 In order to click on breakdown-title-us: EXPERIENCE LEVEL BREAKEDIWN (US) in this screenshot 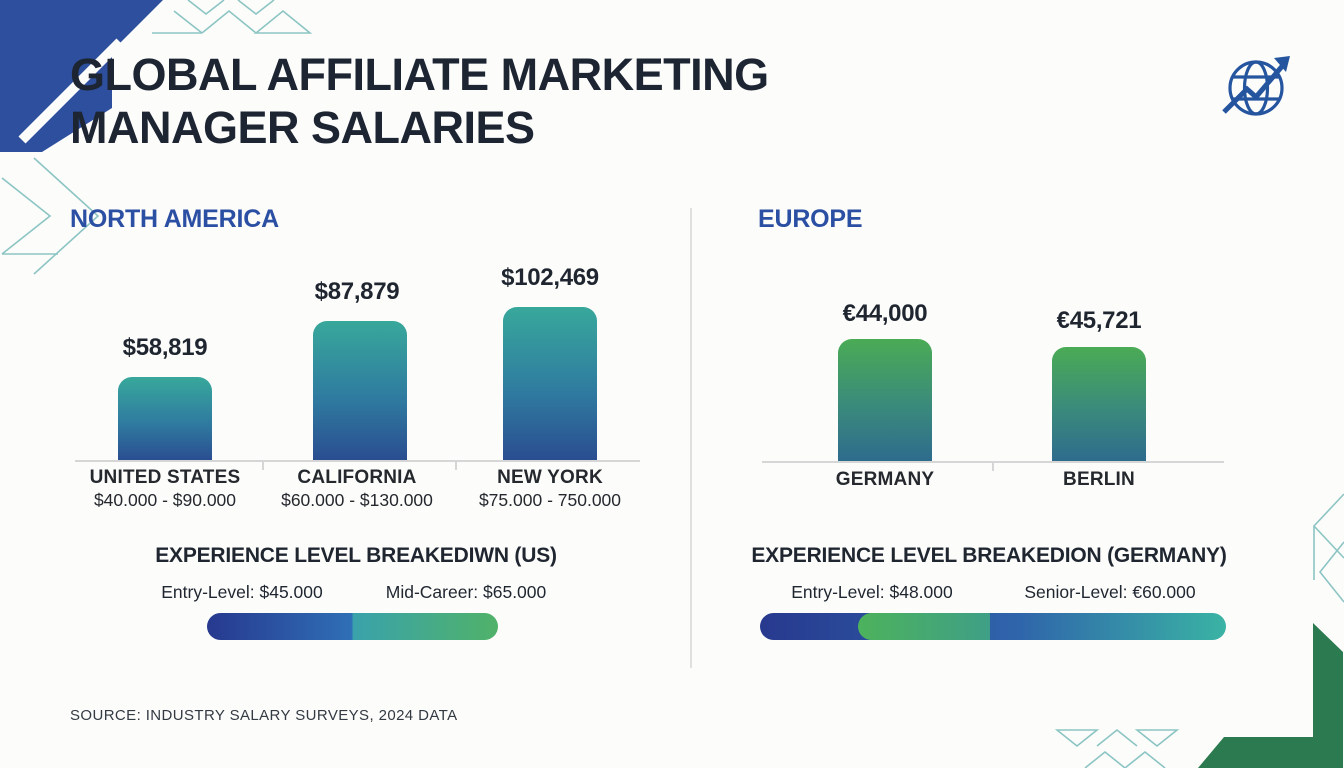, I will do `click(356, 555)`.